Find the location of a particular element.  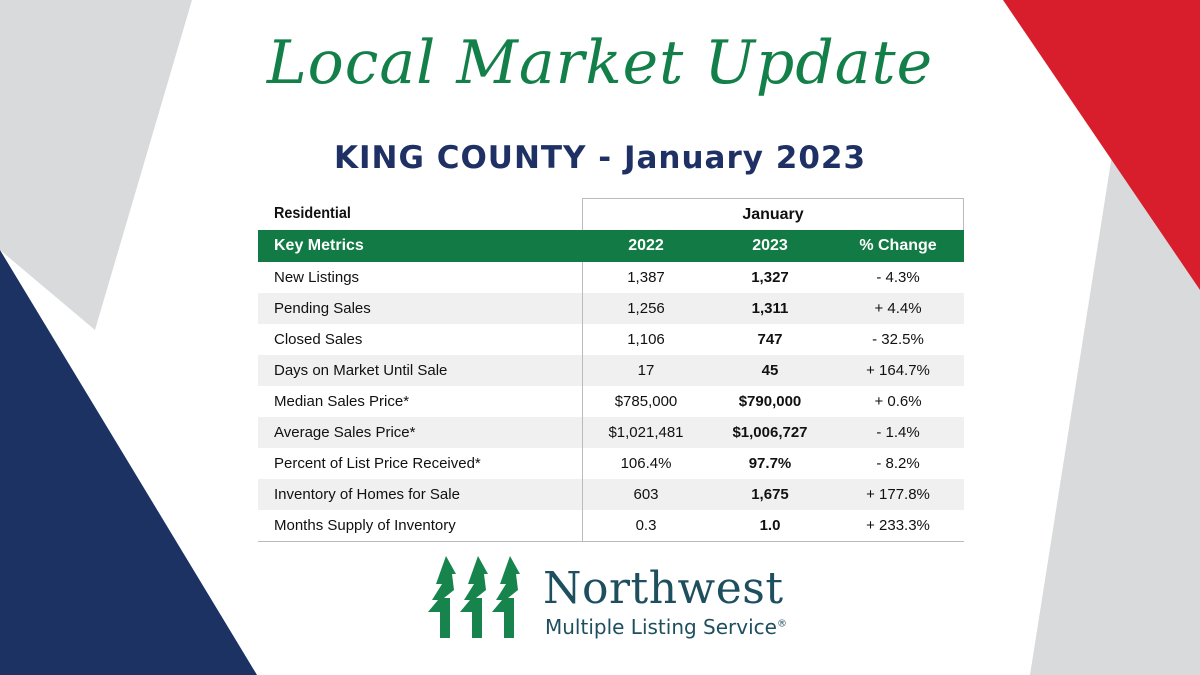

metric-name: Percent of List Price Received* is located at coordinates (377, 463).